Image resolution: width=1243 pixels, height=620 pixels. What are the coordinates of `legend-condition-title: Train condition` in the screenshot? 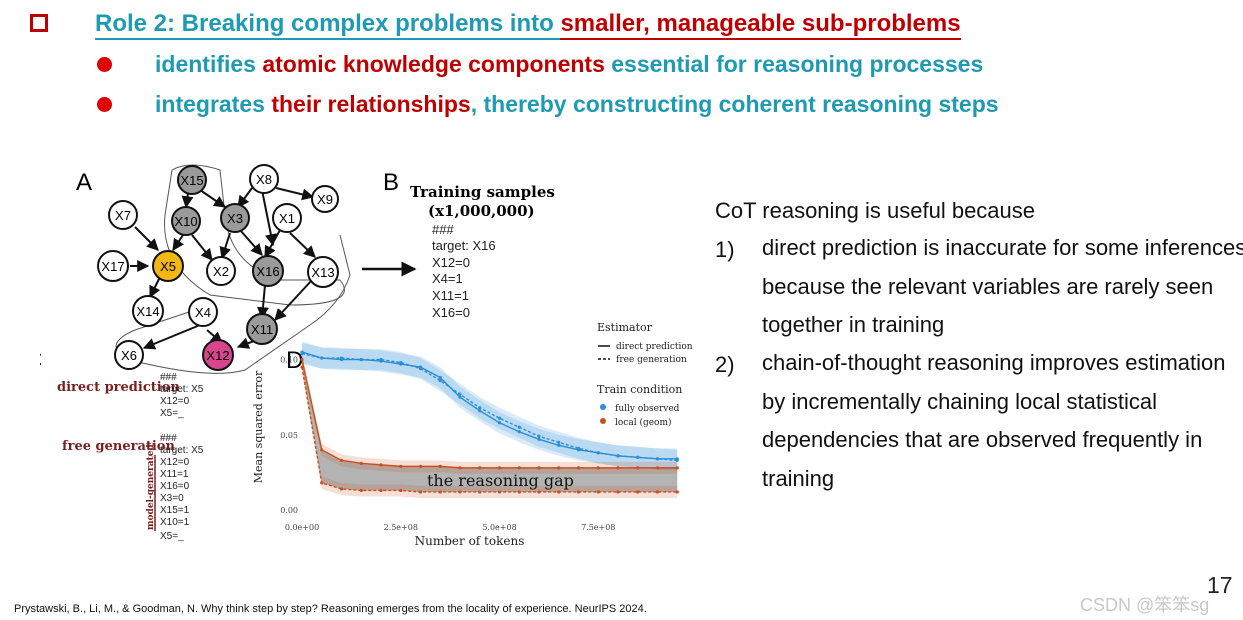 It's located at (639, 389).